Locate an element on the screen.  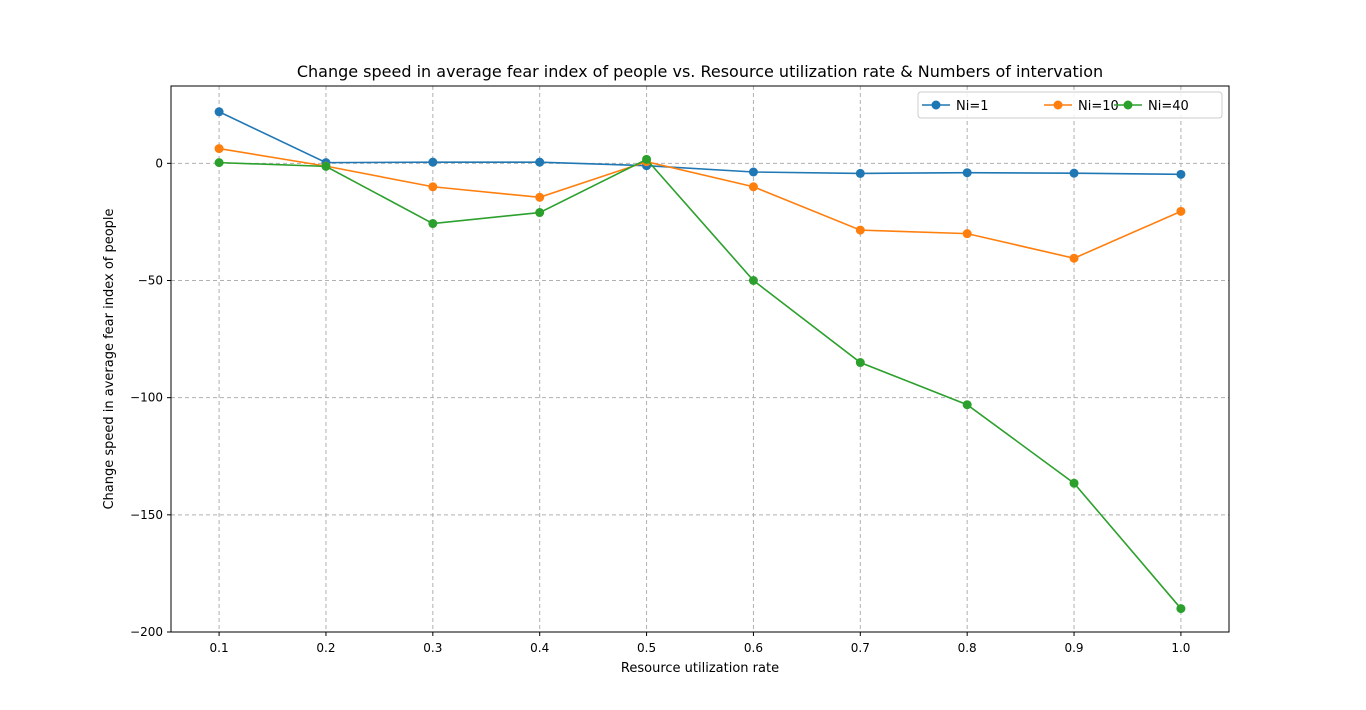
y-tick-label: −150 is located at coordinates (146, 515).